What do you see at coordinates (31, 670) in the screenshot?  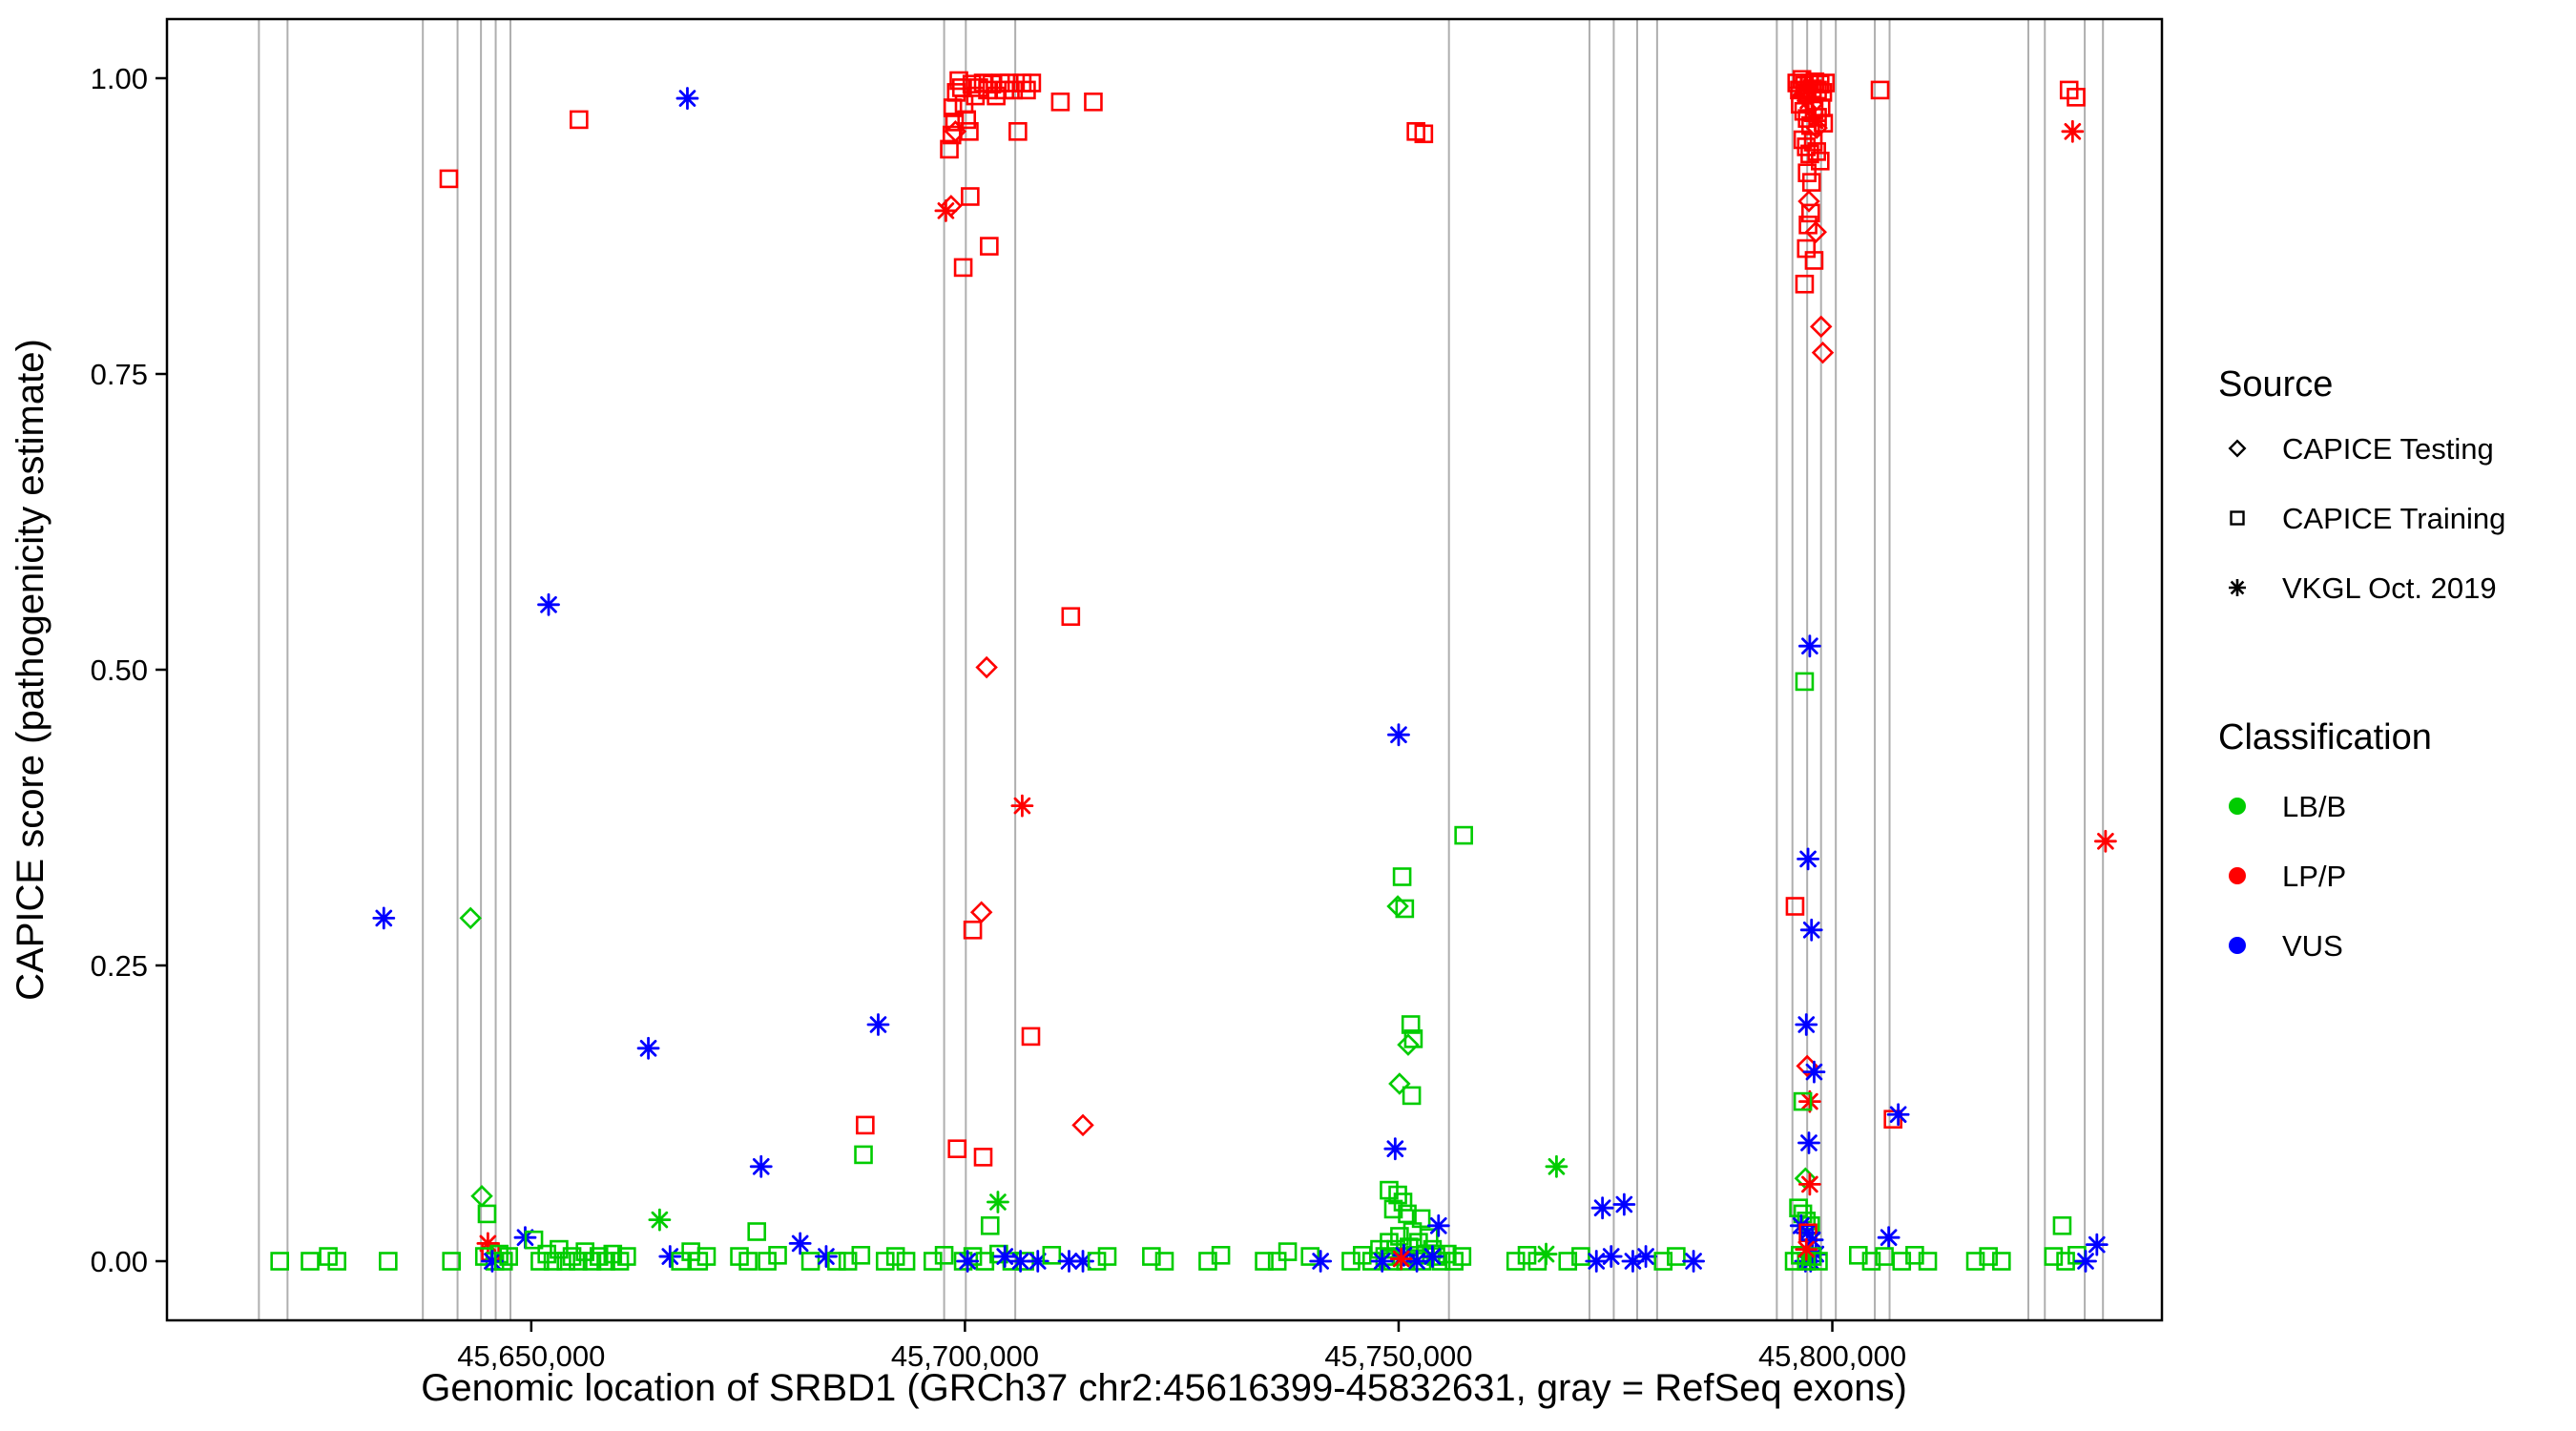 I see `y-axis-title: CAPICE score (pathogenicity estimate)` at bounding box center [31, 670].